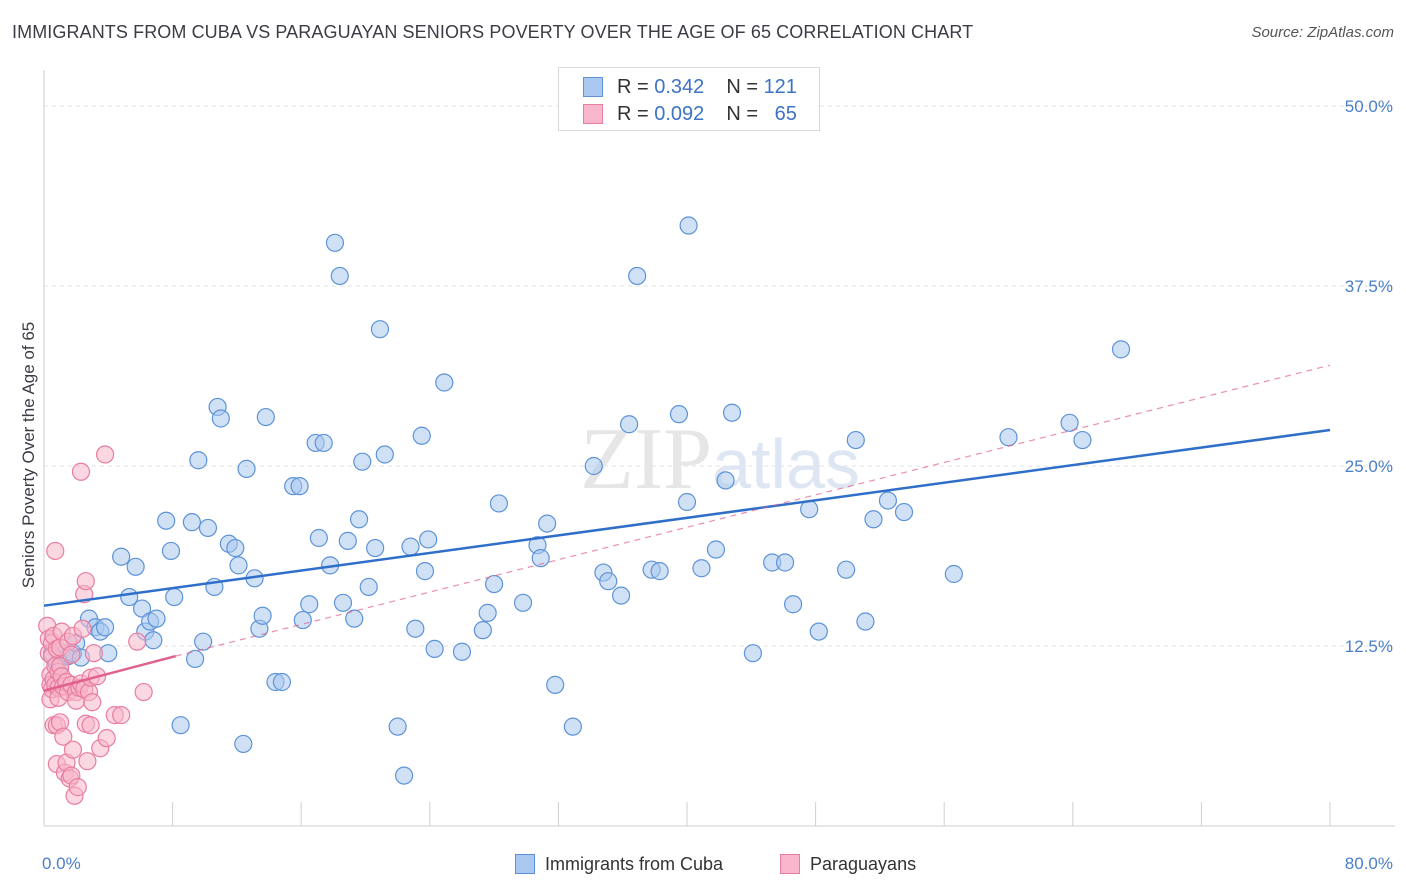  What do you see at coordinates (1369, 646) in the screenshot?
I see `y-tick-label: 12.5%` at bounding box center [1369, 646].